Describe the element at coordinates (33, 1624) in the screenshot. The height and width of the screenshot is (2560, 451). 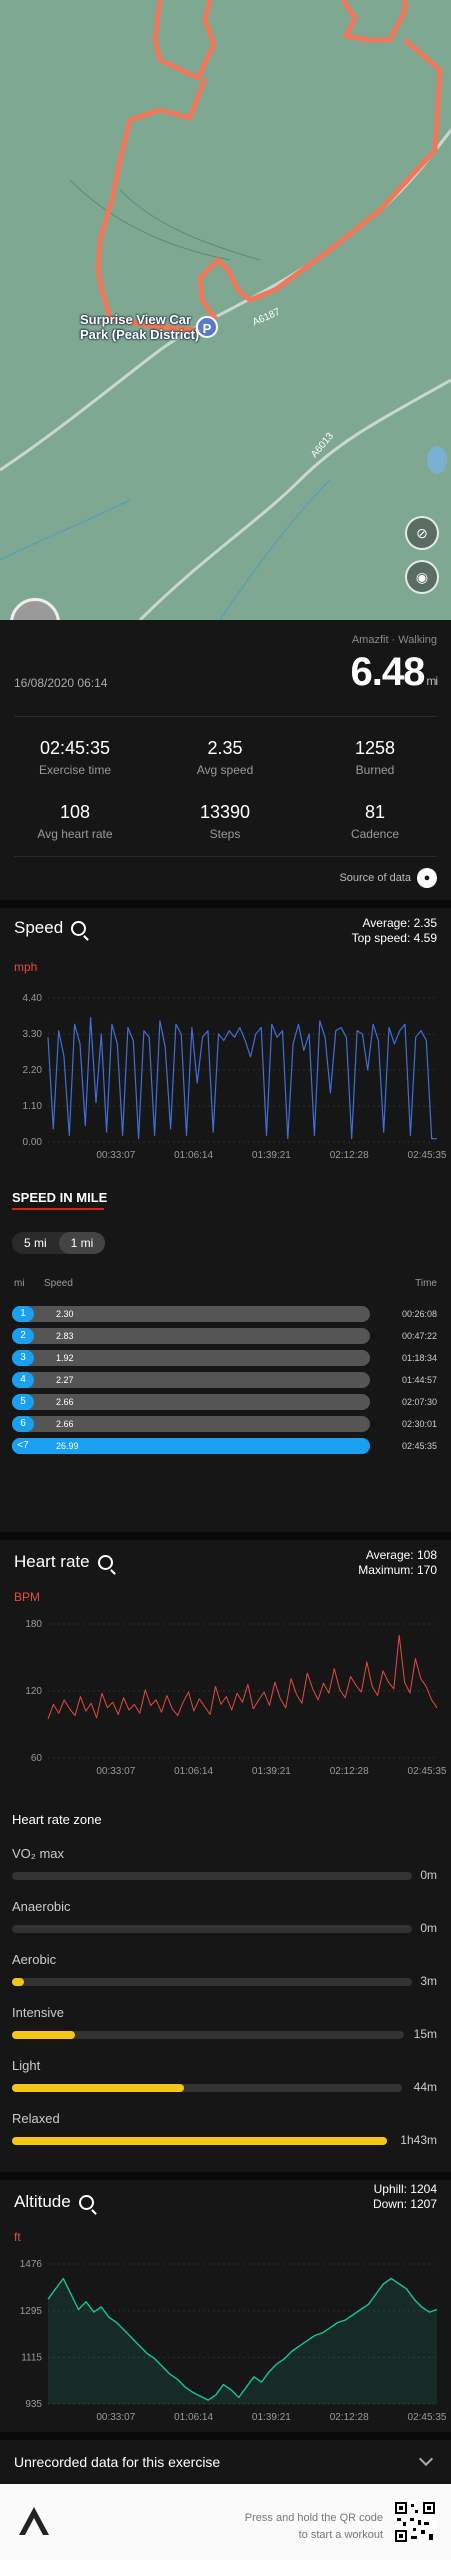
I see `y-tick-label: 180` at that location.